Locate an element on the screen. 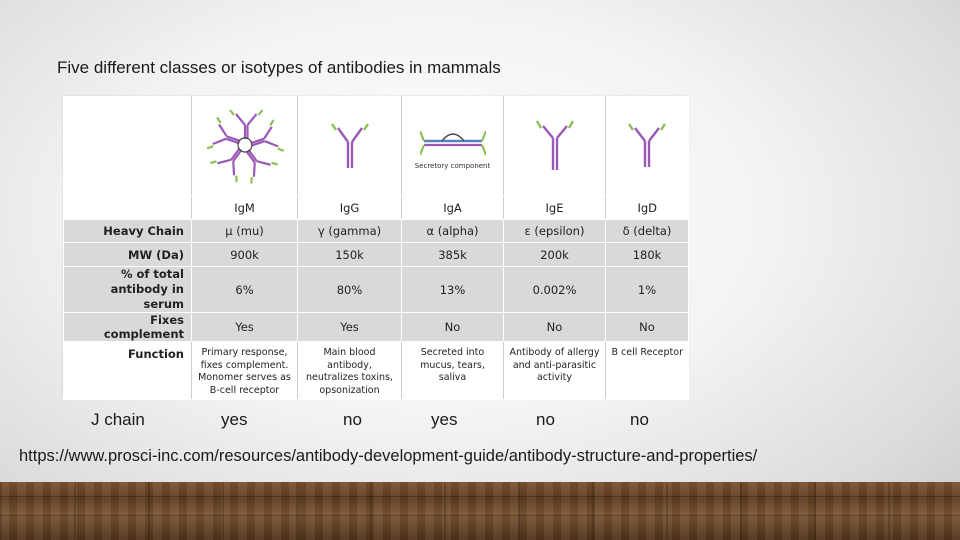  table-cell: 385k is located at coordinates (452, 254).